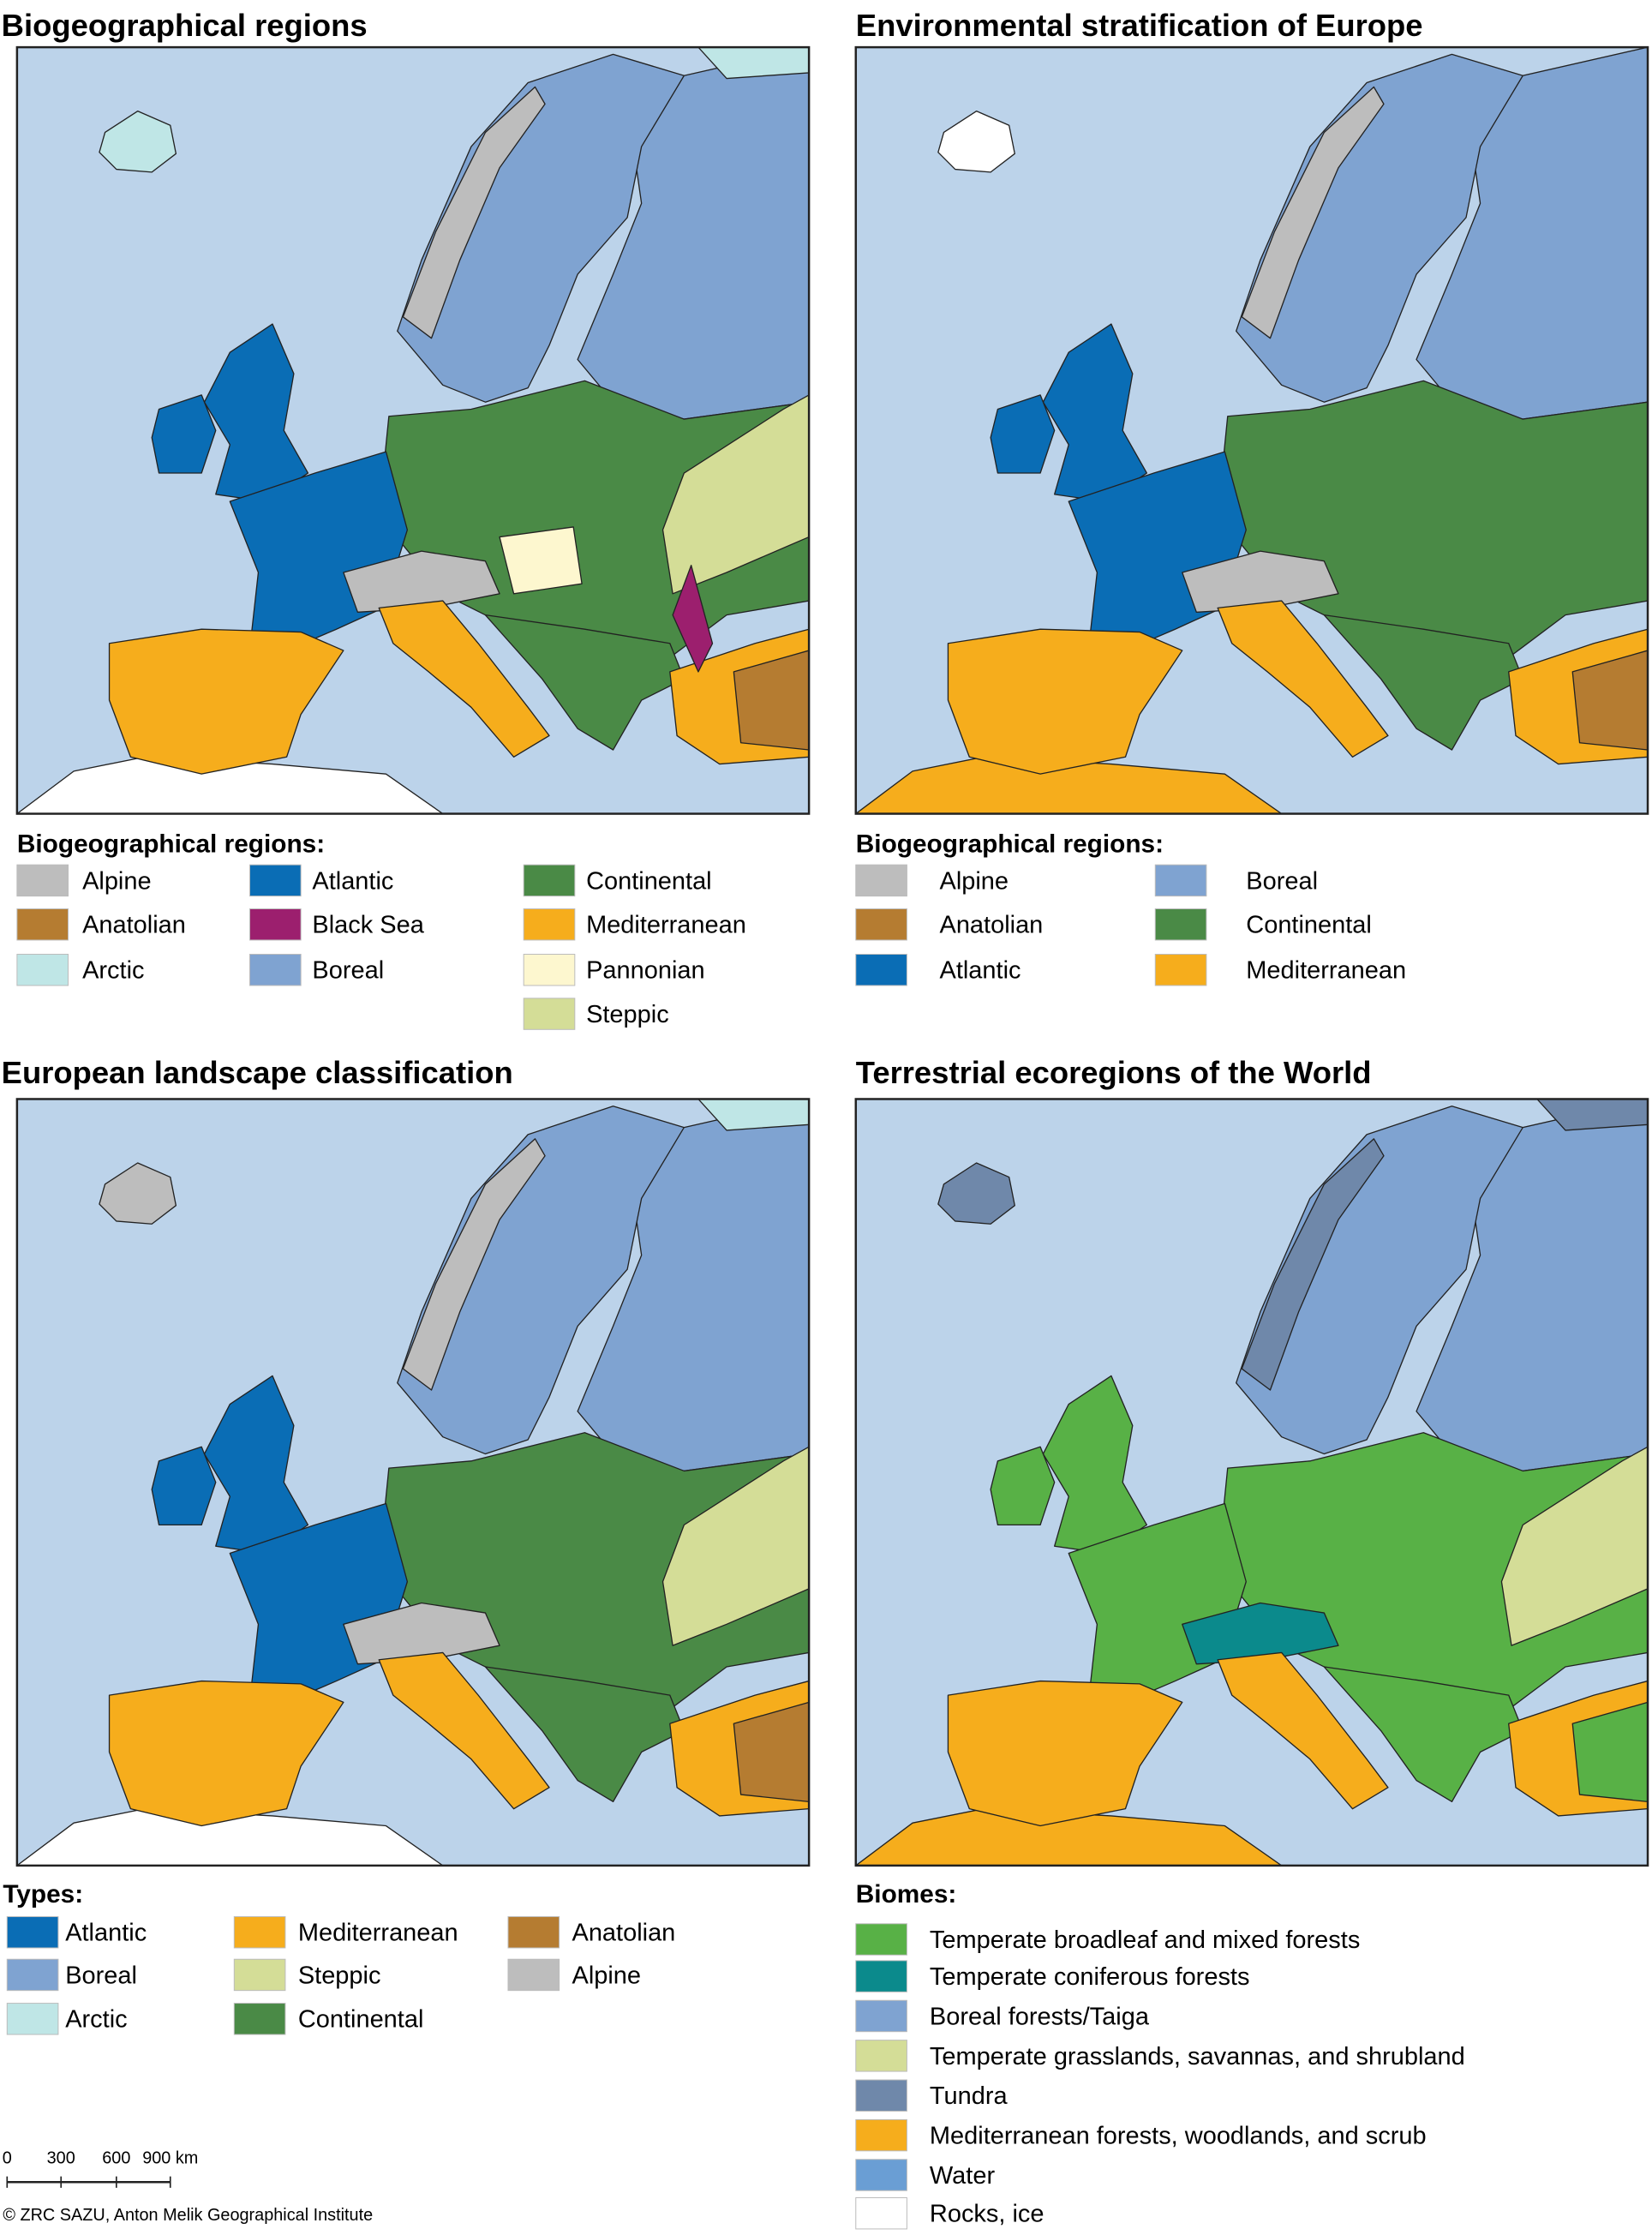  Describe the element at coordinates (185, 25) in the screenshot. I see `panel-title: Biogeographical regions` at that location.